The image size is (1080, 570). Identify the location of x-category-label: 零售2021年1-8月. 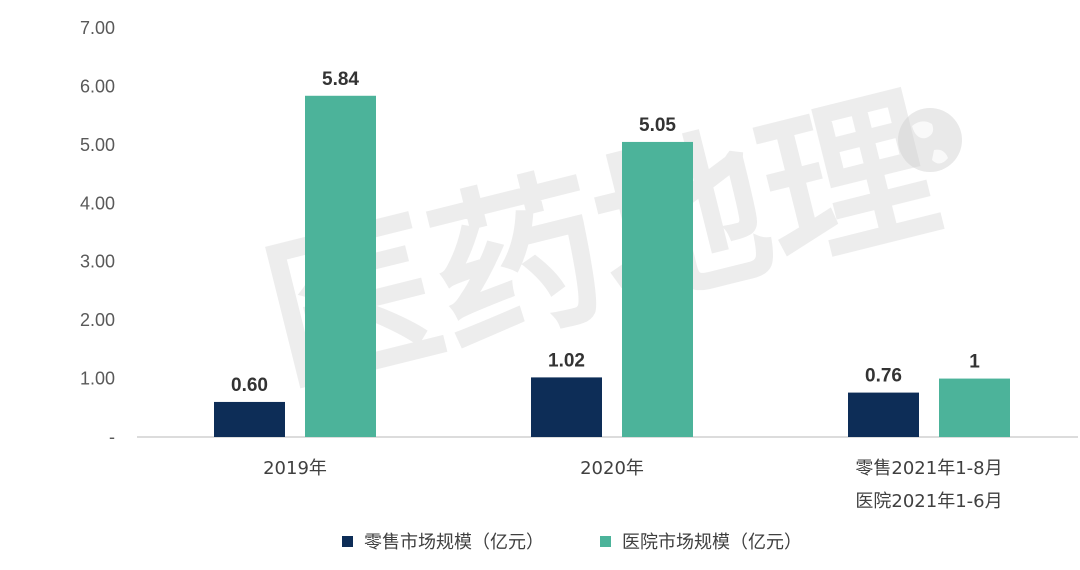
(928, 468).